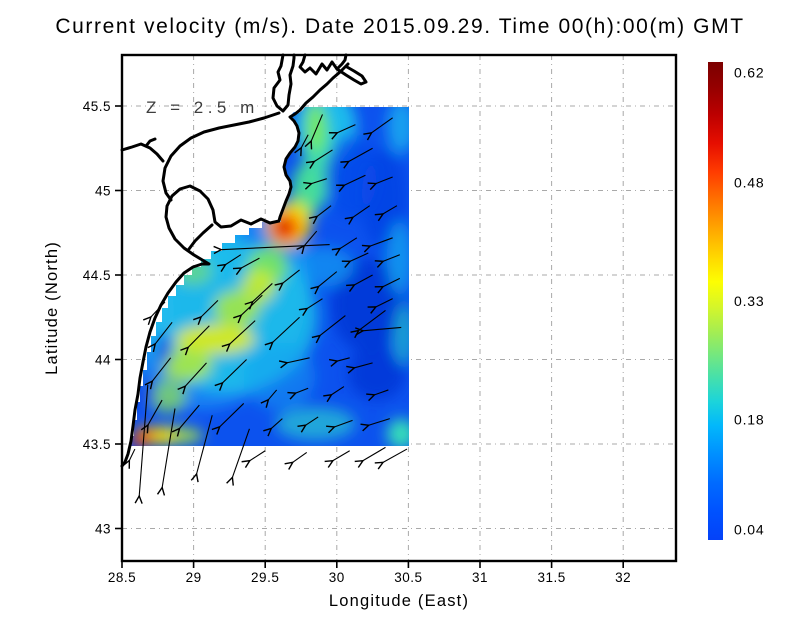 Image resolution: width=800 pixels, height=618 pixels. What do you see at coordinates (102, 317) in the screenshot?
I see `y-axis: 43 43.5 44 44.5 45 45.5` at bounding box center [102, 317].